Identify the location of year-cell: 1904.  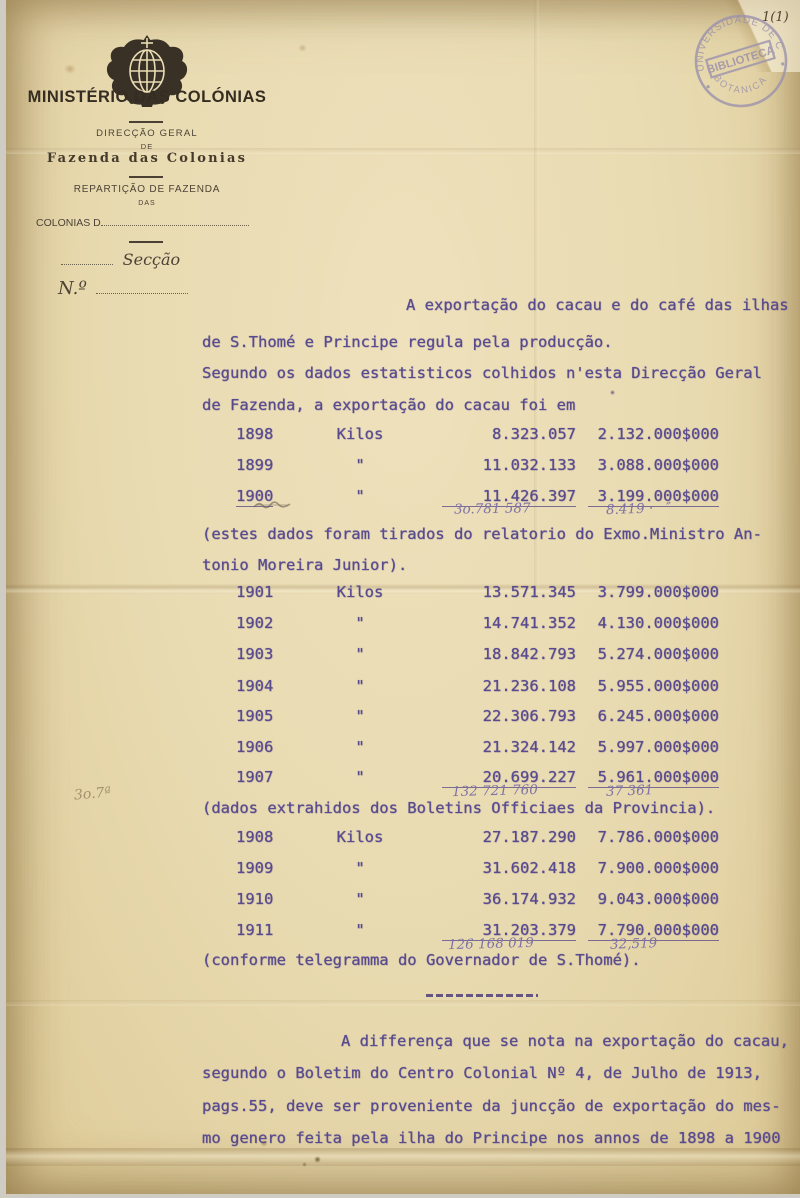
(255, 686).